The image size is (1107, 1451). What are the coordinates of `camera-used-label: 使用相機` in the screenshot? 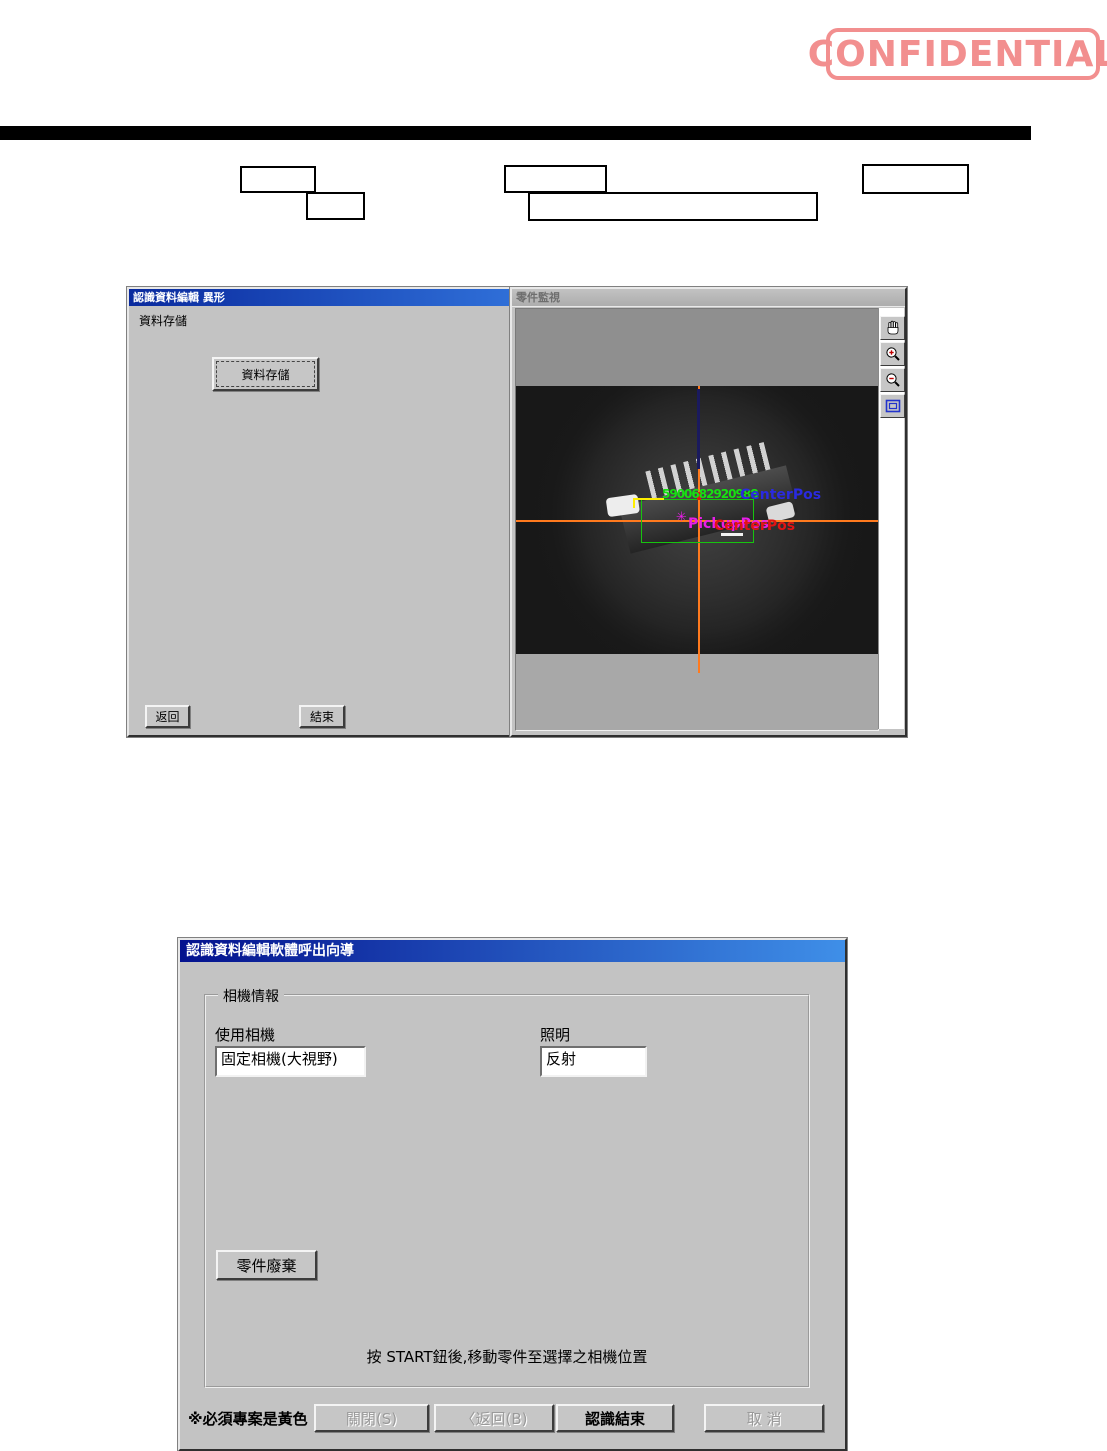 It's located at (245, 1035).